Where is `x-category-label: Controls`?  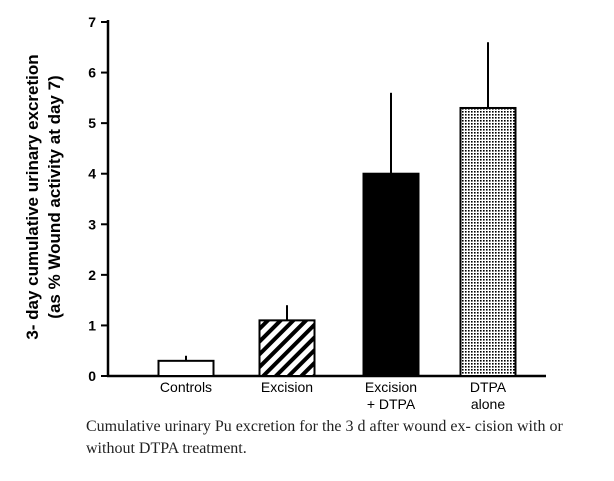
x-category-label: Controls is located at coordinates (186, 387).